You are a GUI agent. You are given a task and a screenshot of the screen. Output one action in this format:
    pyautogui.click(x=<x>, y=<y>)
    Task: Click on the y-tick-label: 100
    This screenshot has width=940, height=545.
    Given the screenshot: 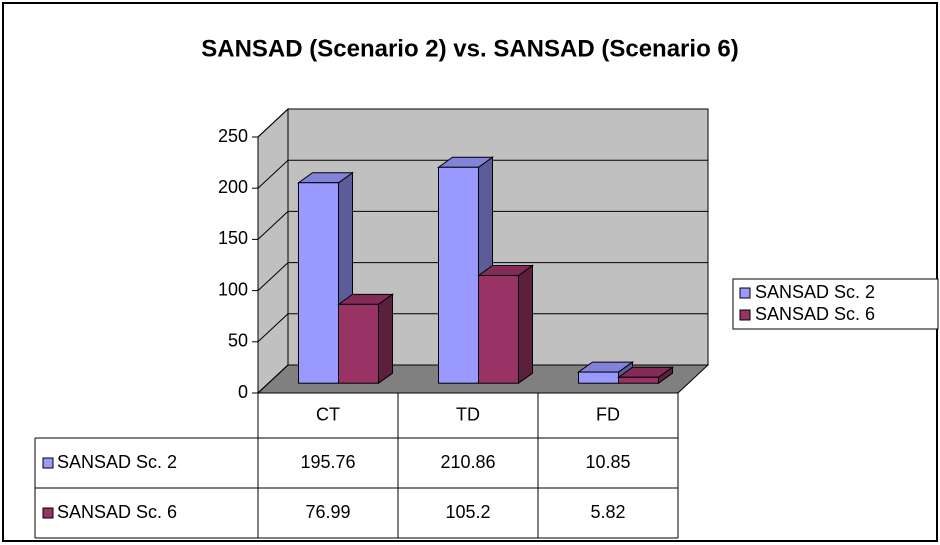 What is the action you would take?
    pyautogui.click(x=233, y=289)
    